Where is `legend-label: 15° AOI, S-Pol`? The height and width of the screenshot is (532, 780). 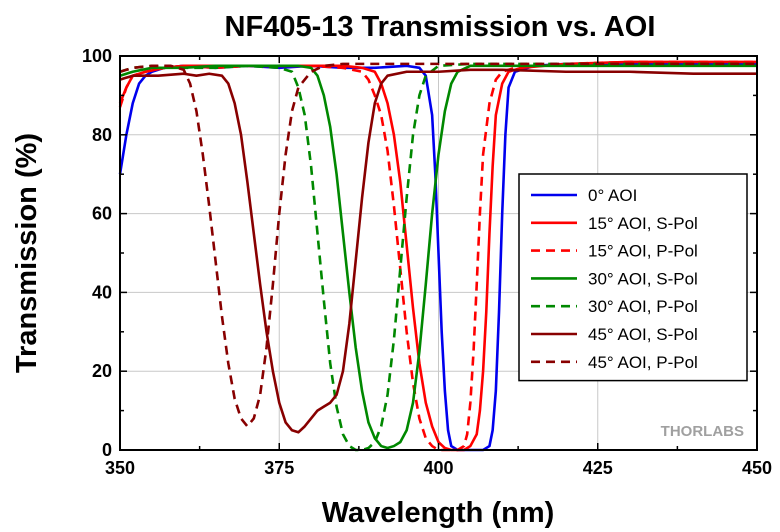 legend-label: 15° AOI, S-Pol is located at coordinates (643, 223).